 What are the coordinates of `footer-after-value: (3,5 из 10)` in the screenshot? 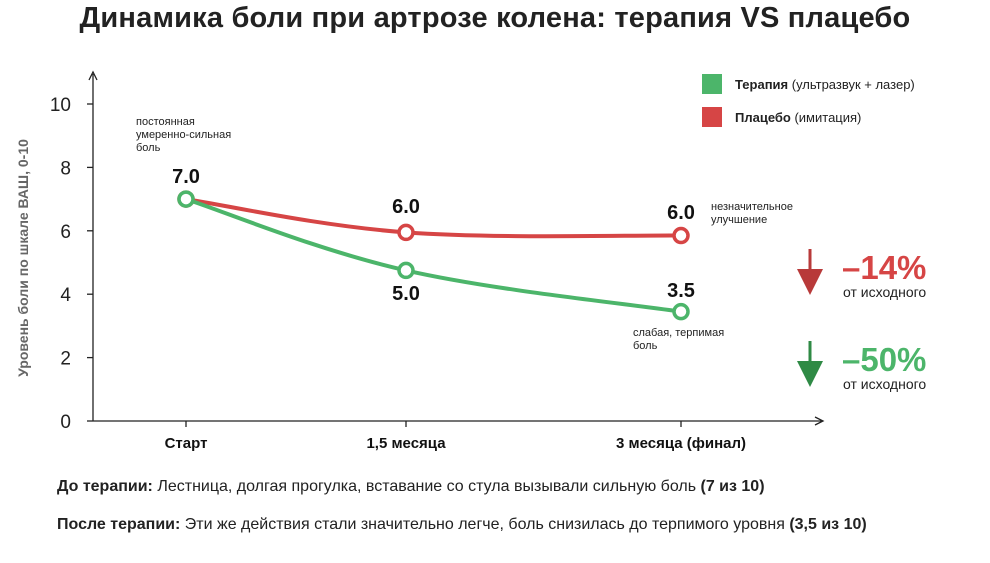 It's located at (828, 524).